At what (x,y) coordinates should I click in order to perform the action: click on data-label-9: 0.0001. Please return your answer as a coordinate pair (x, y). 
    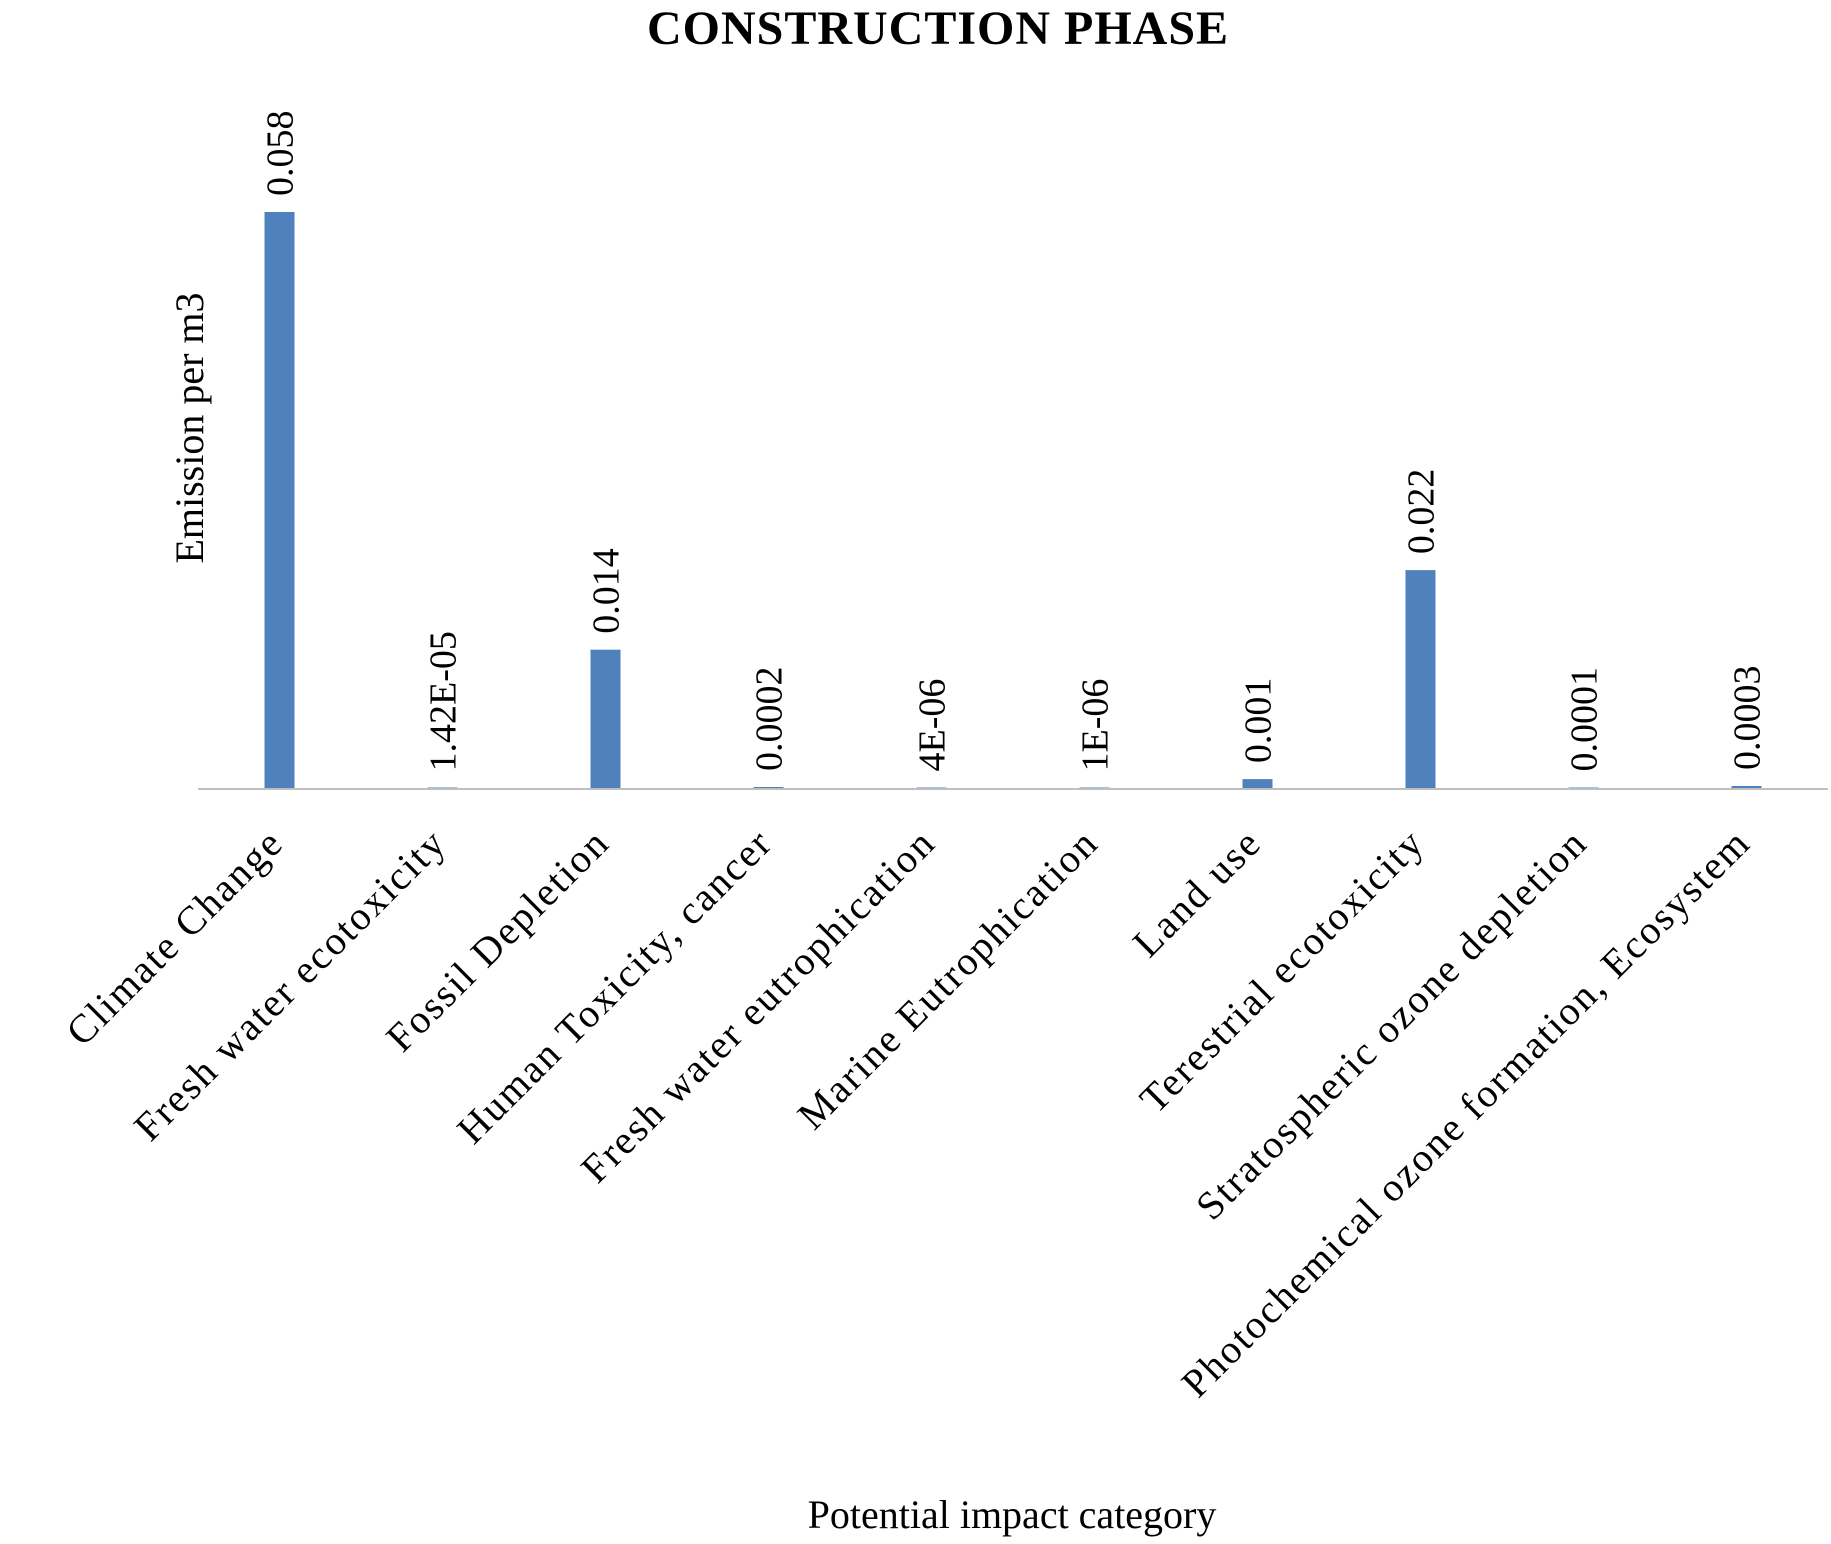
    Looking at the image, I should click on (1585, 719).